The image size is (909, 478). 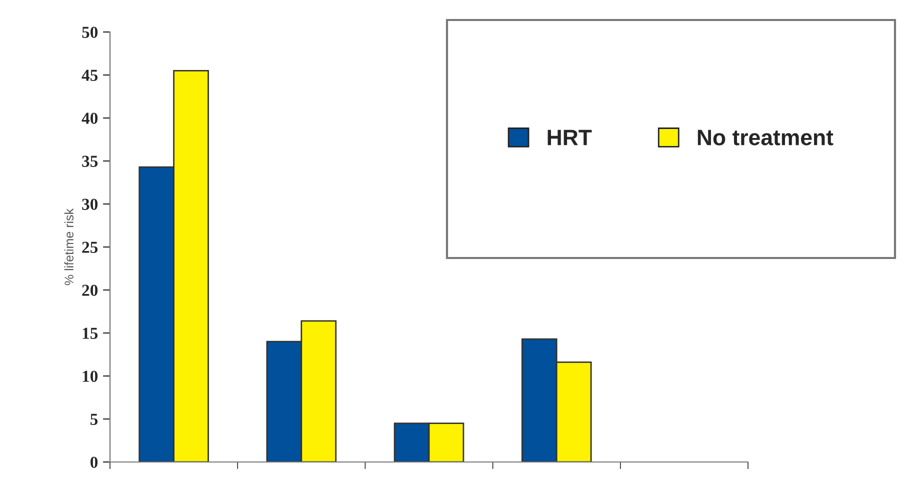 I want to click on legend-label: HRT, so click(x=570, y=138).